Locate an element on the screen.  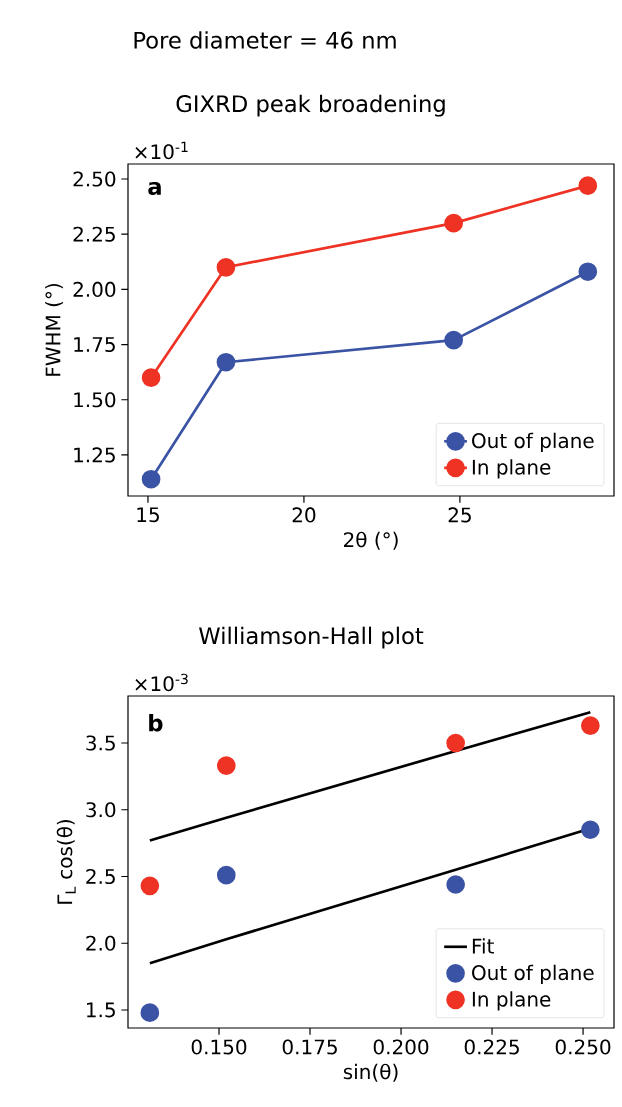
chart-title: GIXRD peak broadening is located at coordinates (310, 105).